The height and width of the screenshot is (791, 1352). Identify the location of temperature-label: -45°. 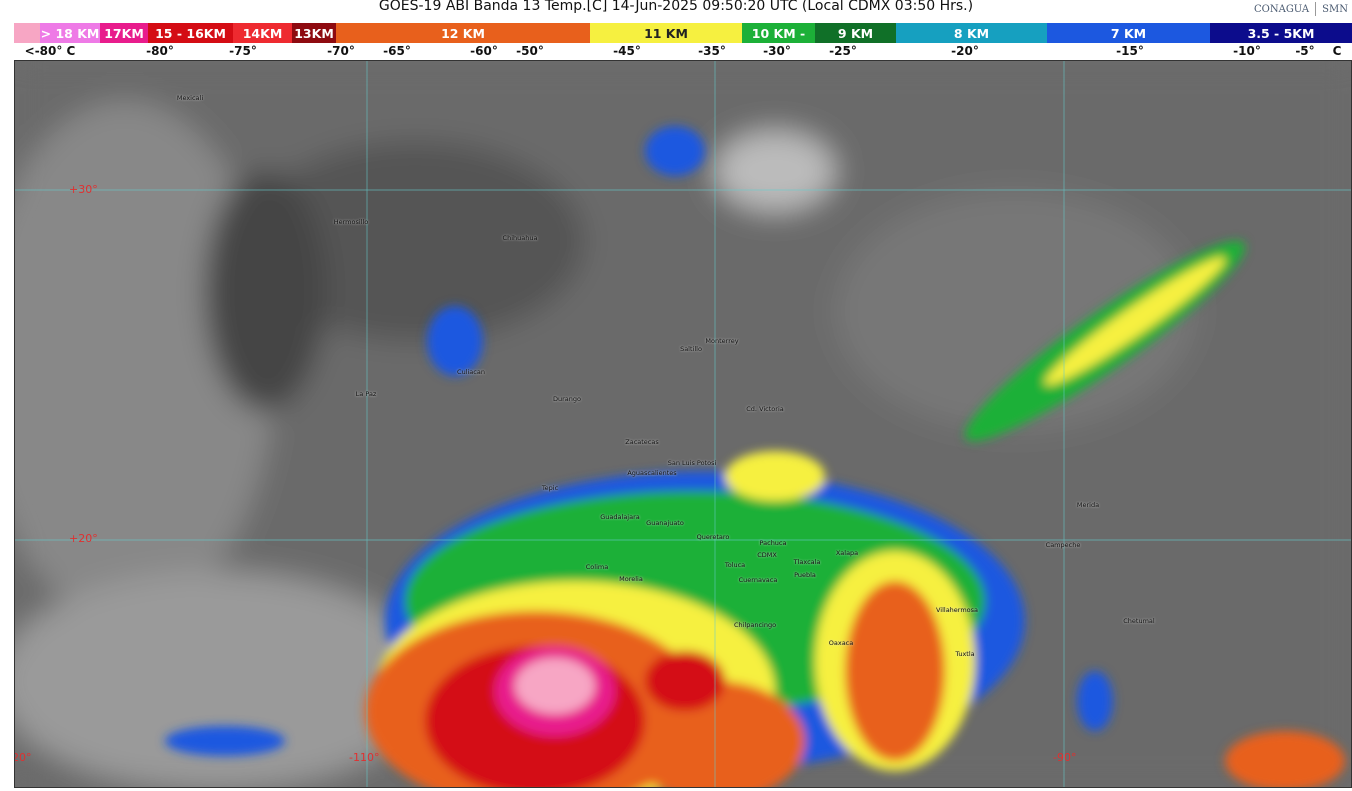
(627, 51).